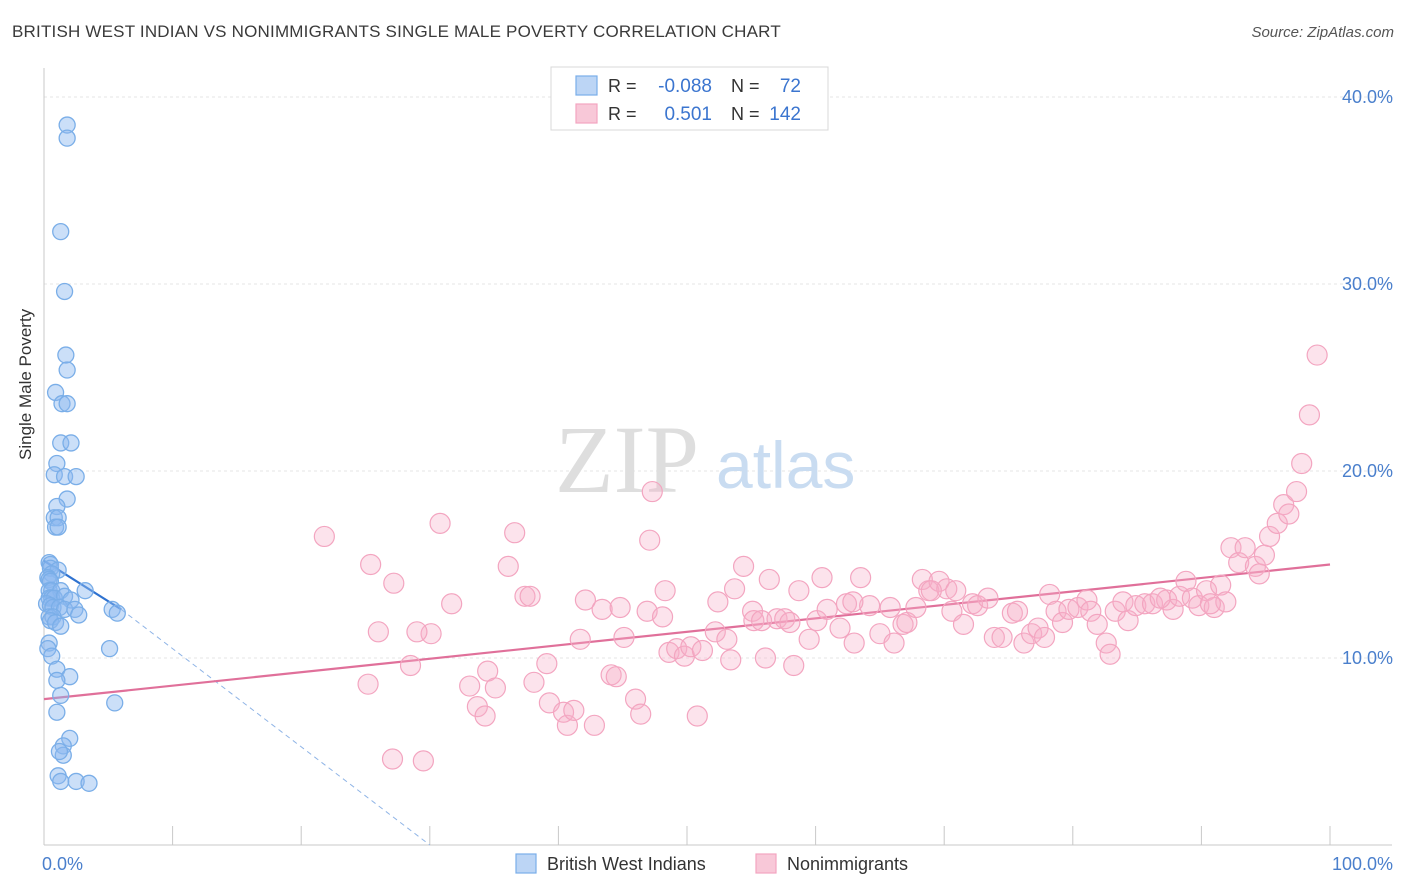  I want to click on bottom-legend-label-pink: Nonimmigrants, so click(847, 864).